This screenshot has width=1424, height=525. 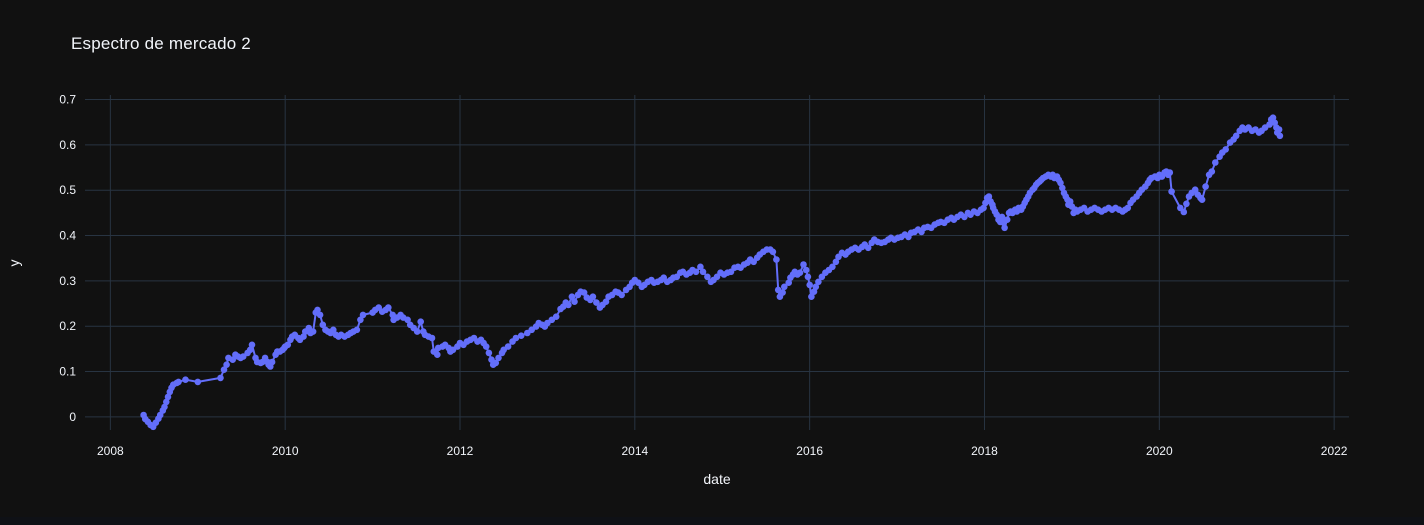 I want to click on svg-text: 2012, so click(x=460, y=451).